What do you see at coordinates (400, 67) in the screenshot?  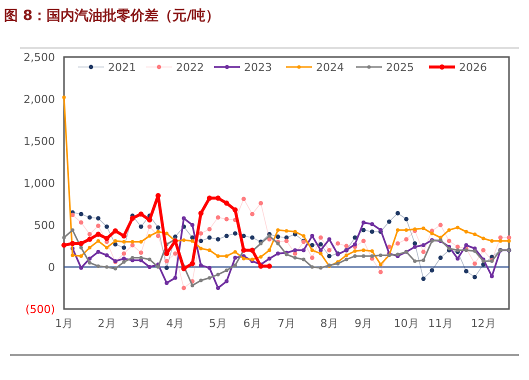 I see `legend-label: 2025` at bounding box center [400, 67].